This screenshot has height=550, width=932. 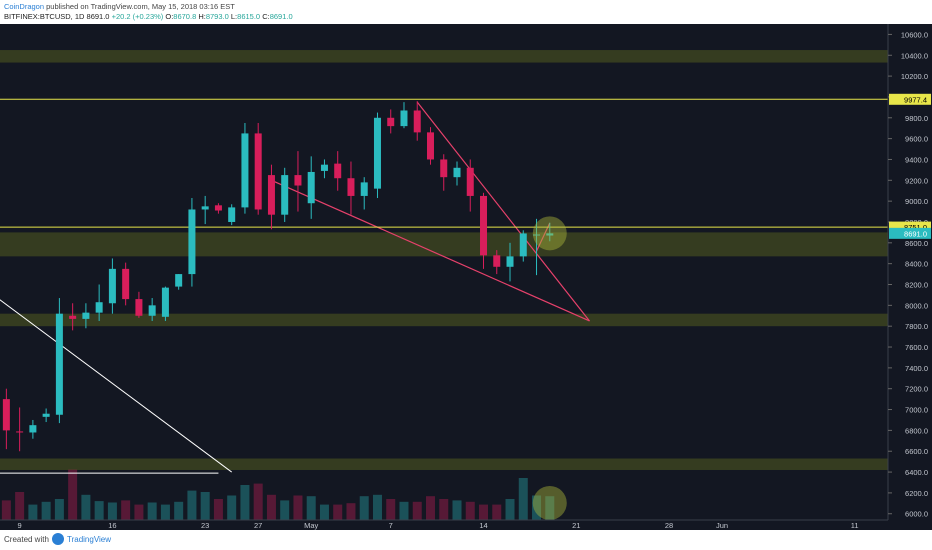 I want to click on created-with-text: Created with, so click(x=26, y=539).